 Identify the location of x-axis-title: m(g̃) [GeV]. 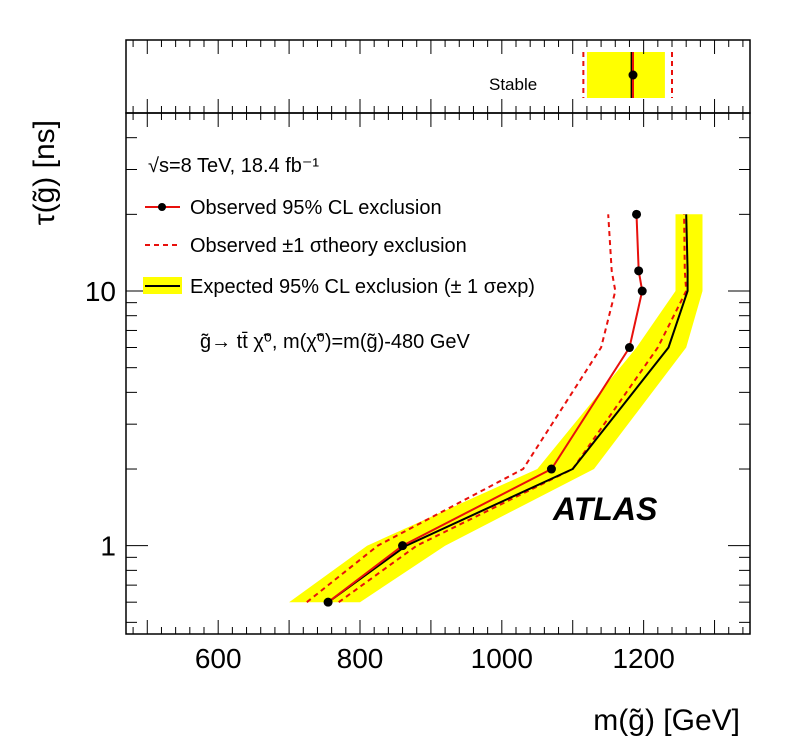
(666, 720).